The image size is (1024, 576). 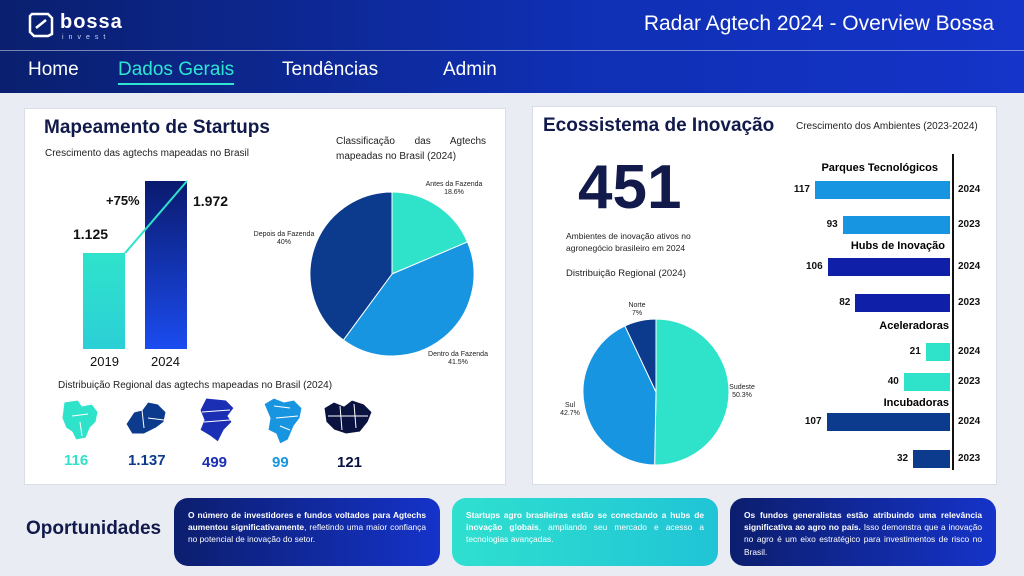 I want to click on hbar-year-3-2023: 2023, so click(x=969, y=458).